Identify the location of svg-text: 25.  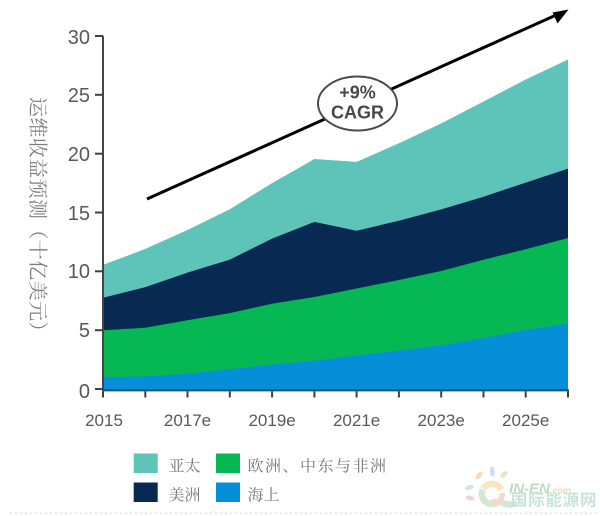
(79, 96).